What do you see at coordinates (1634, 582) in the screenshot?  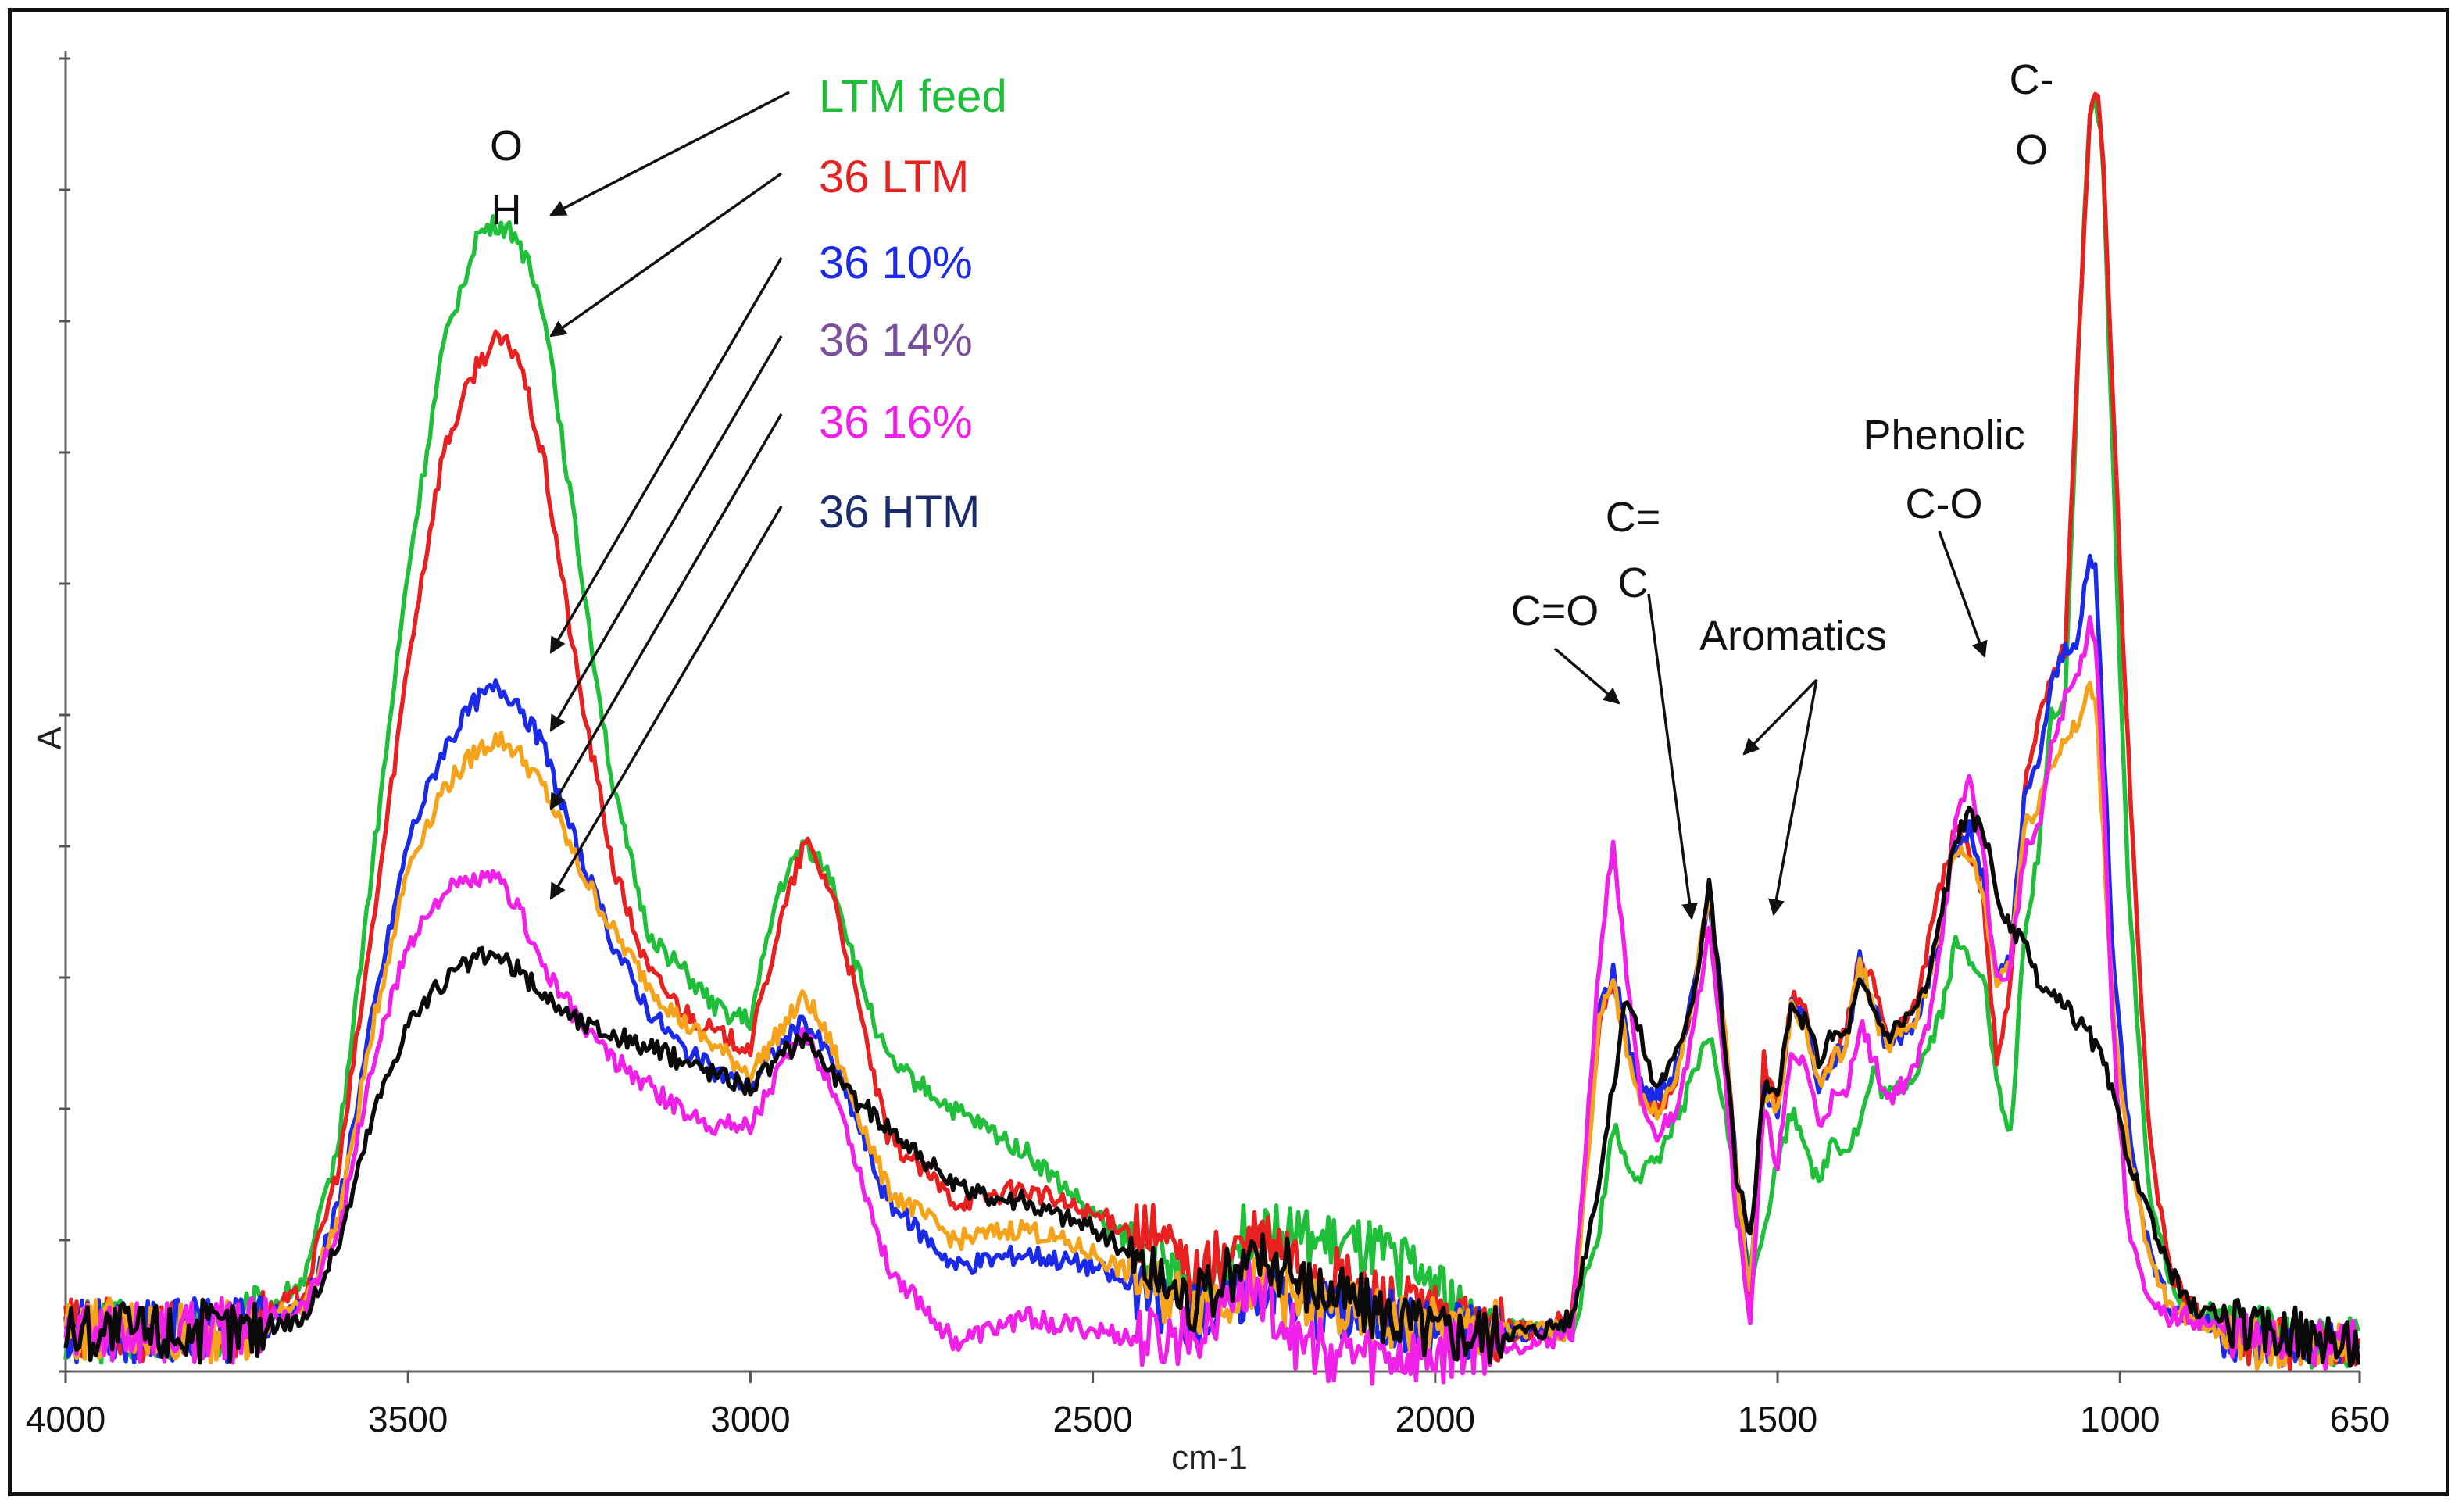 I see `annotation-label: C` at bounding box center [1634, 582].